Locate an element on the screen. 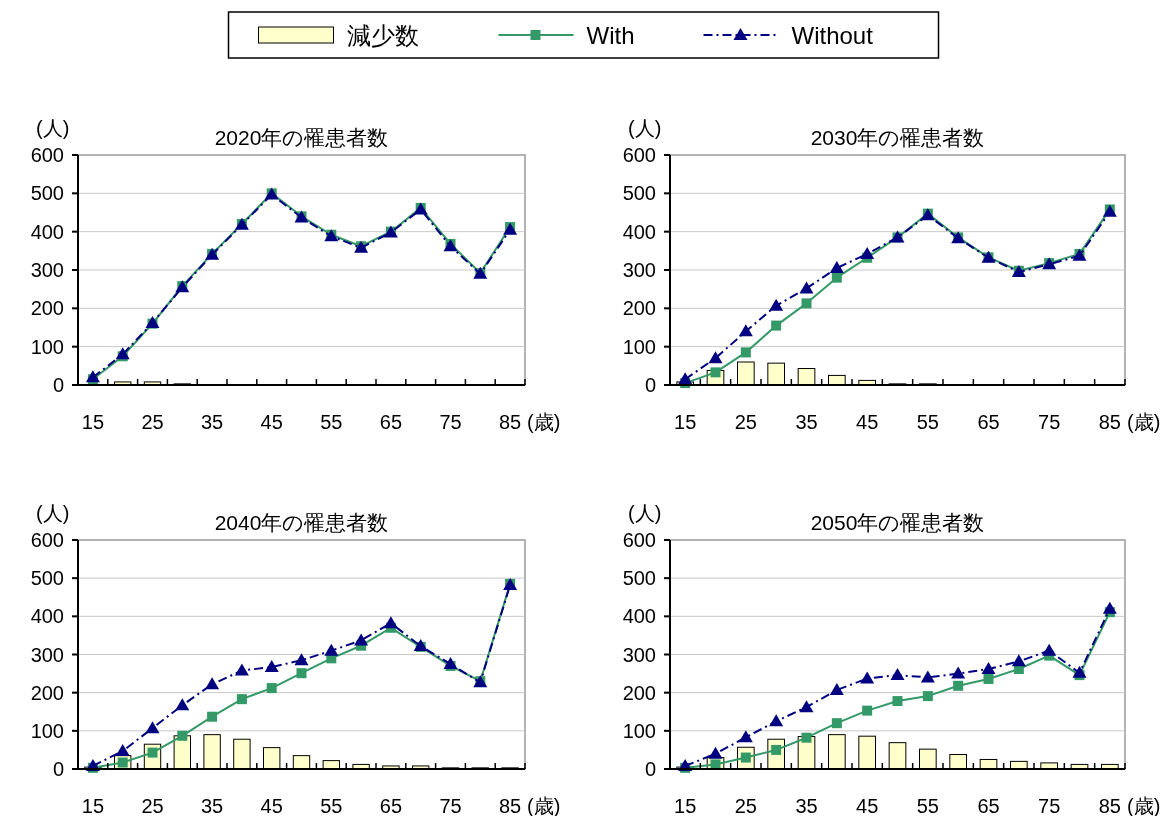  chart-title: 2050年の罹患者数 is located at coordinates (897, 522).